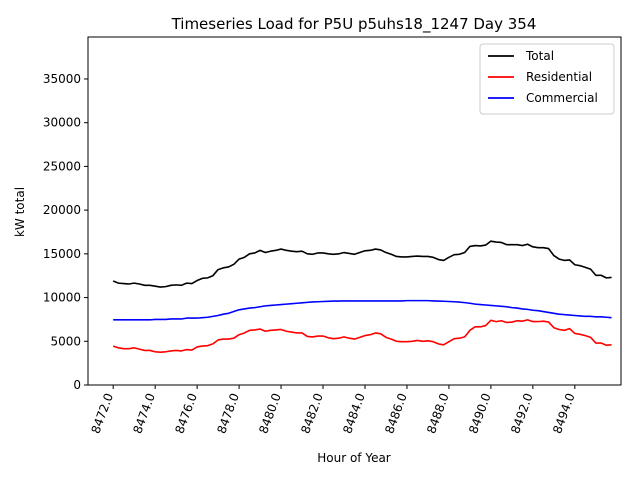 Image resolution: width=640 pixels, height=480 pixels. Describe the element at coordinates (62, 79) in the screenshot. I see `y-tick-label: 35000` at that location.